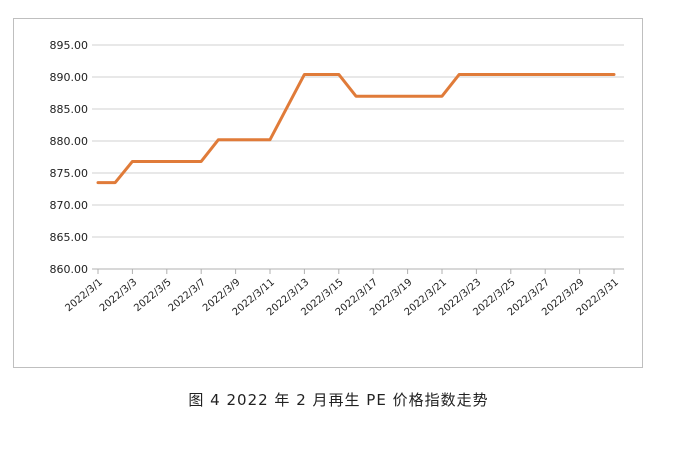 The image size is (677, 453). What do you see at coordinates (187, 295) in the screenshot?
I see `x-tick-label: 2022/3/7` at bounding box center [187, 295].